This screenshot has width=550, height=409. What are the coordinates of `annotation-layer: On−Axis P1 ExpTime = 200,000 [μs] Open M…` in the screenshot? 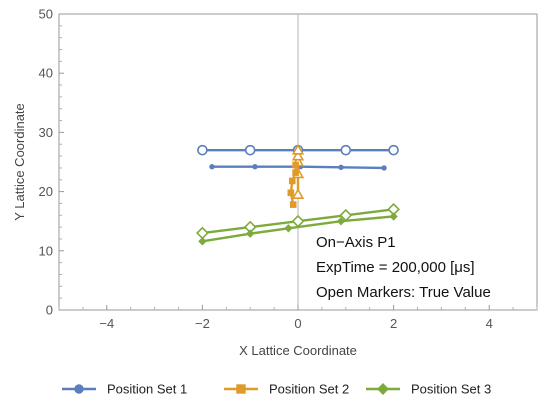 It's located at (403, 267).